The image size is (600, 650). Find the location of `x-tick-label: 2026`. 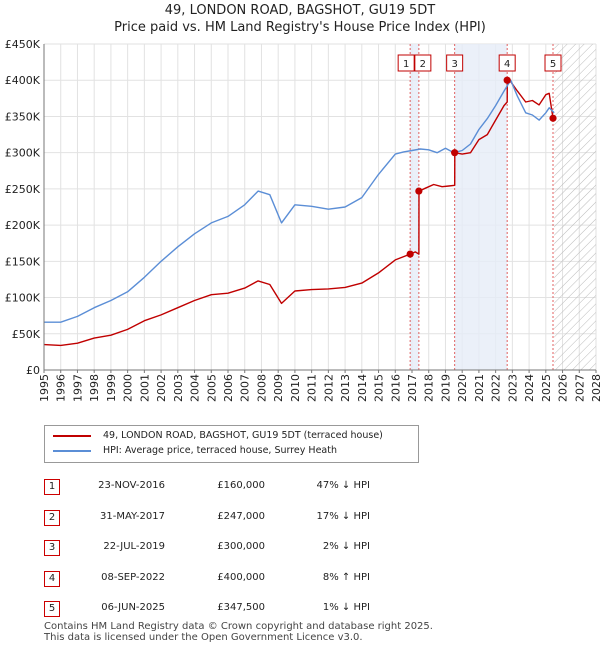

x-tick-label: 2026 is located at coordinates (563, 388).